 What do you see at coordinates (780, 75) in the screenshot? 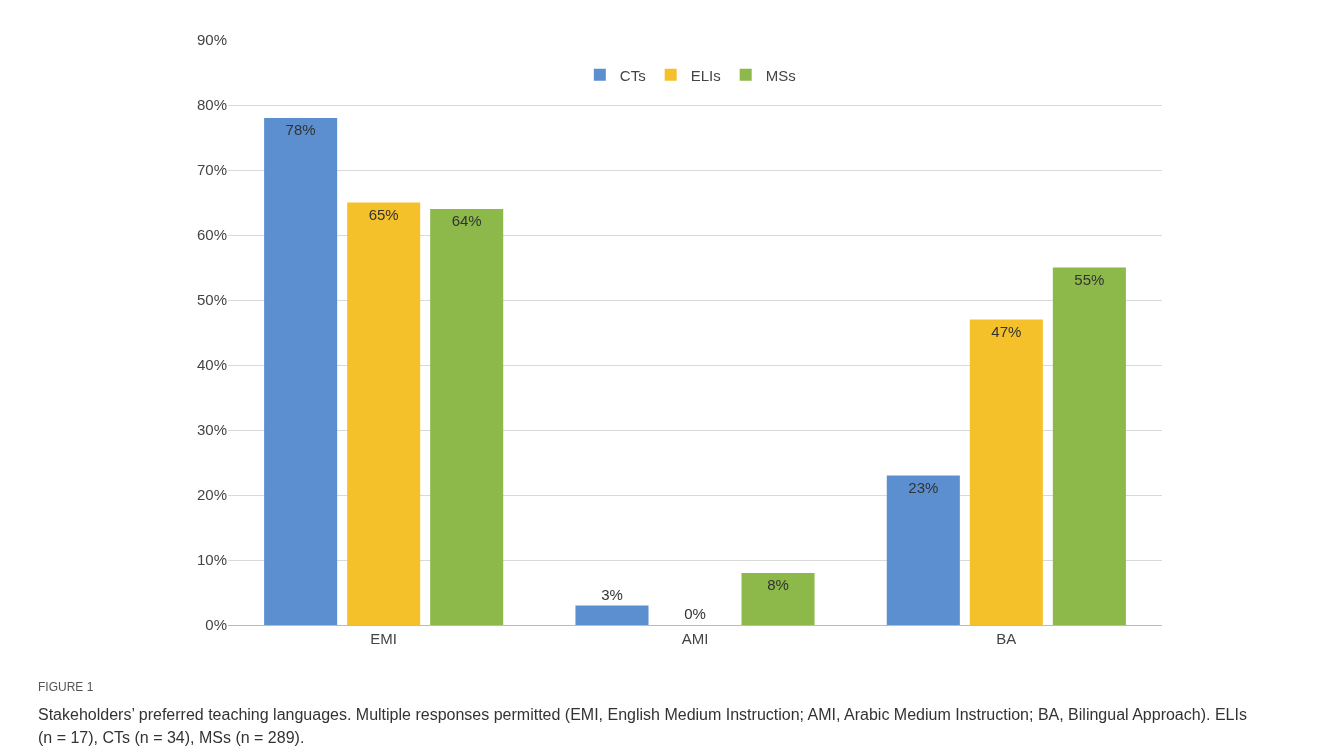
I see `legend-label: MSs` at bounding box center [780, 75].